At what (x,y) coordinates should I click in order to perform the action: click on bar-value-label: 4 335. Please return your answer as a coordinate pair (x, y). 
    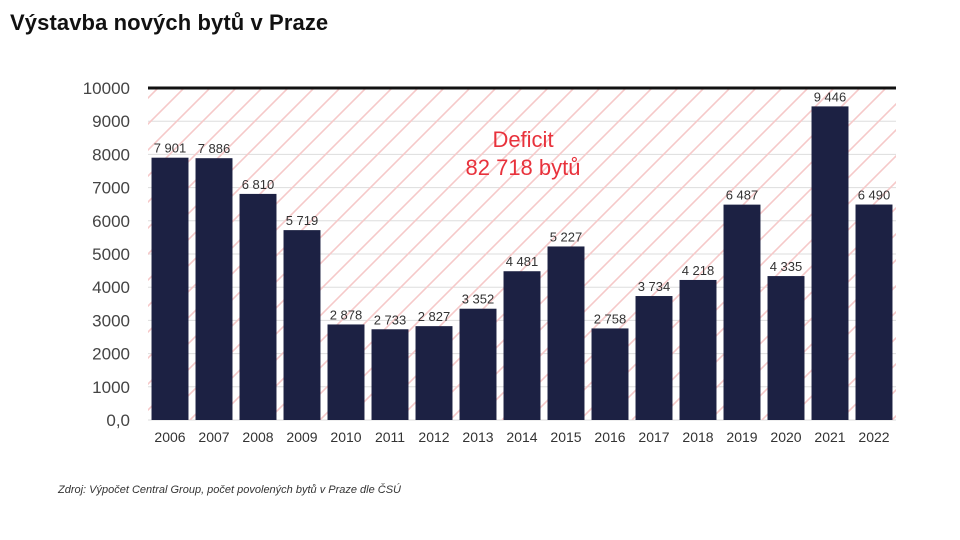
    Looking at the image, I should click on (786, 266).